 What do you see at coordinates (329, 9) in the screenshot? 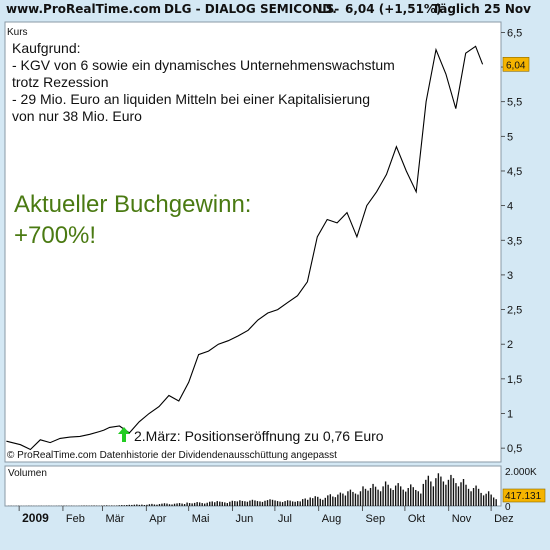
I see `exchange-code: LS-` at bounding box center [329, 9].